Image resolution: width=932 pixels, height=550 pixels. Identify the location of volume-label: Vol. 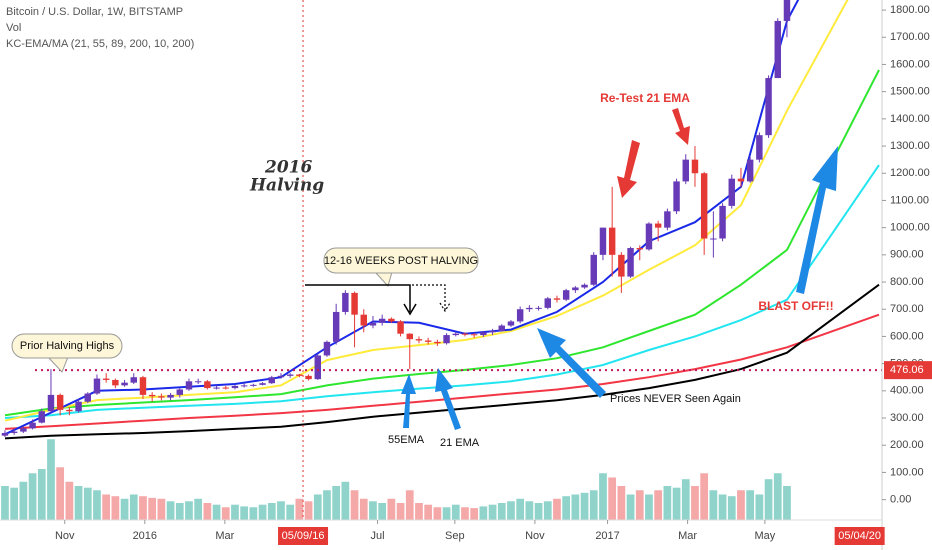
(13, 28).